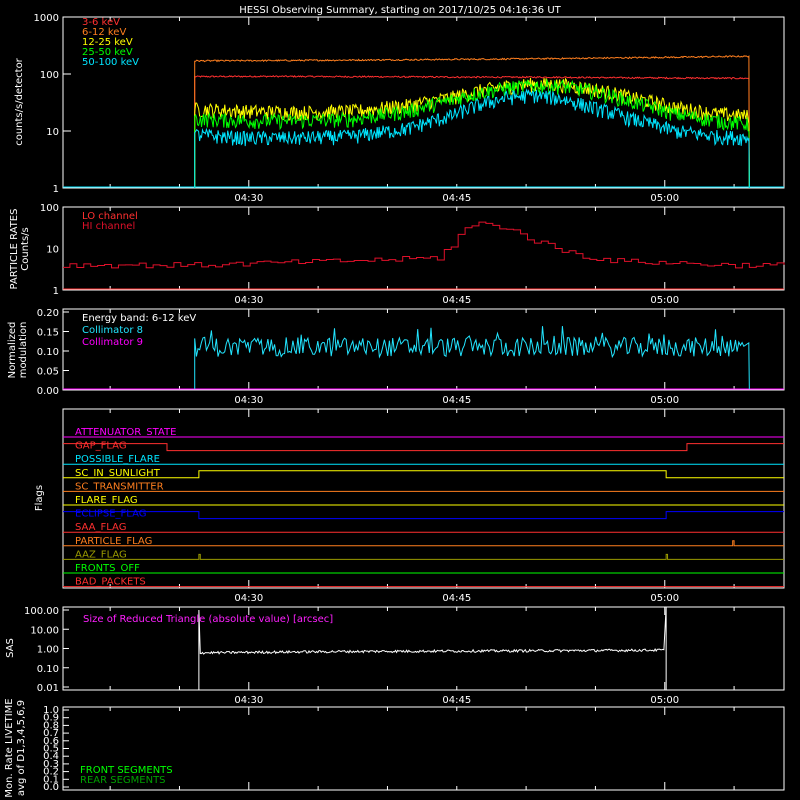  What do you see at coordinates (107, 568) in the screenshot?
I see `flag-label-fronts-off: FRONTS_OFF` at bounding box center [107, 568].